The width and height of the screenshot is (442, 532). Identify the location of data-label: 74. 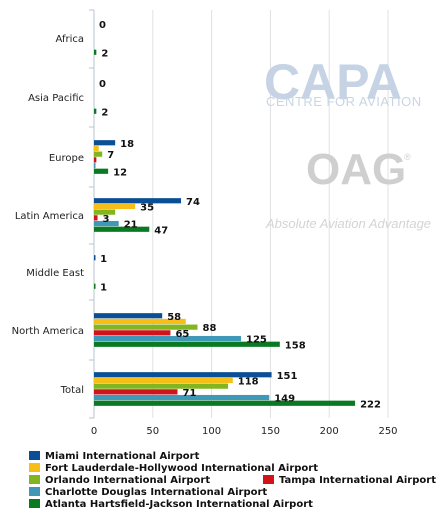
(193, 202).